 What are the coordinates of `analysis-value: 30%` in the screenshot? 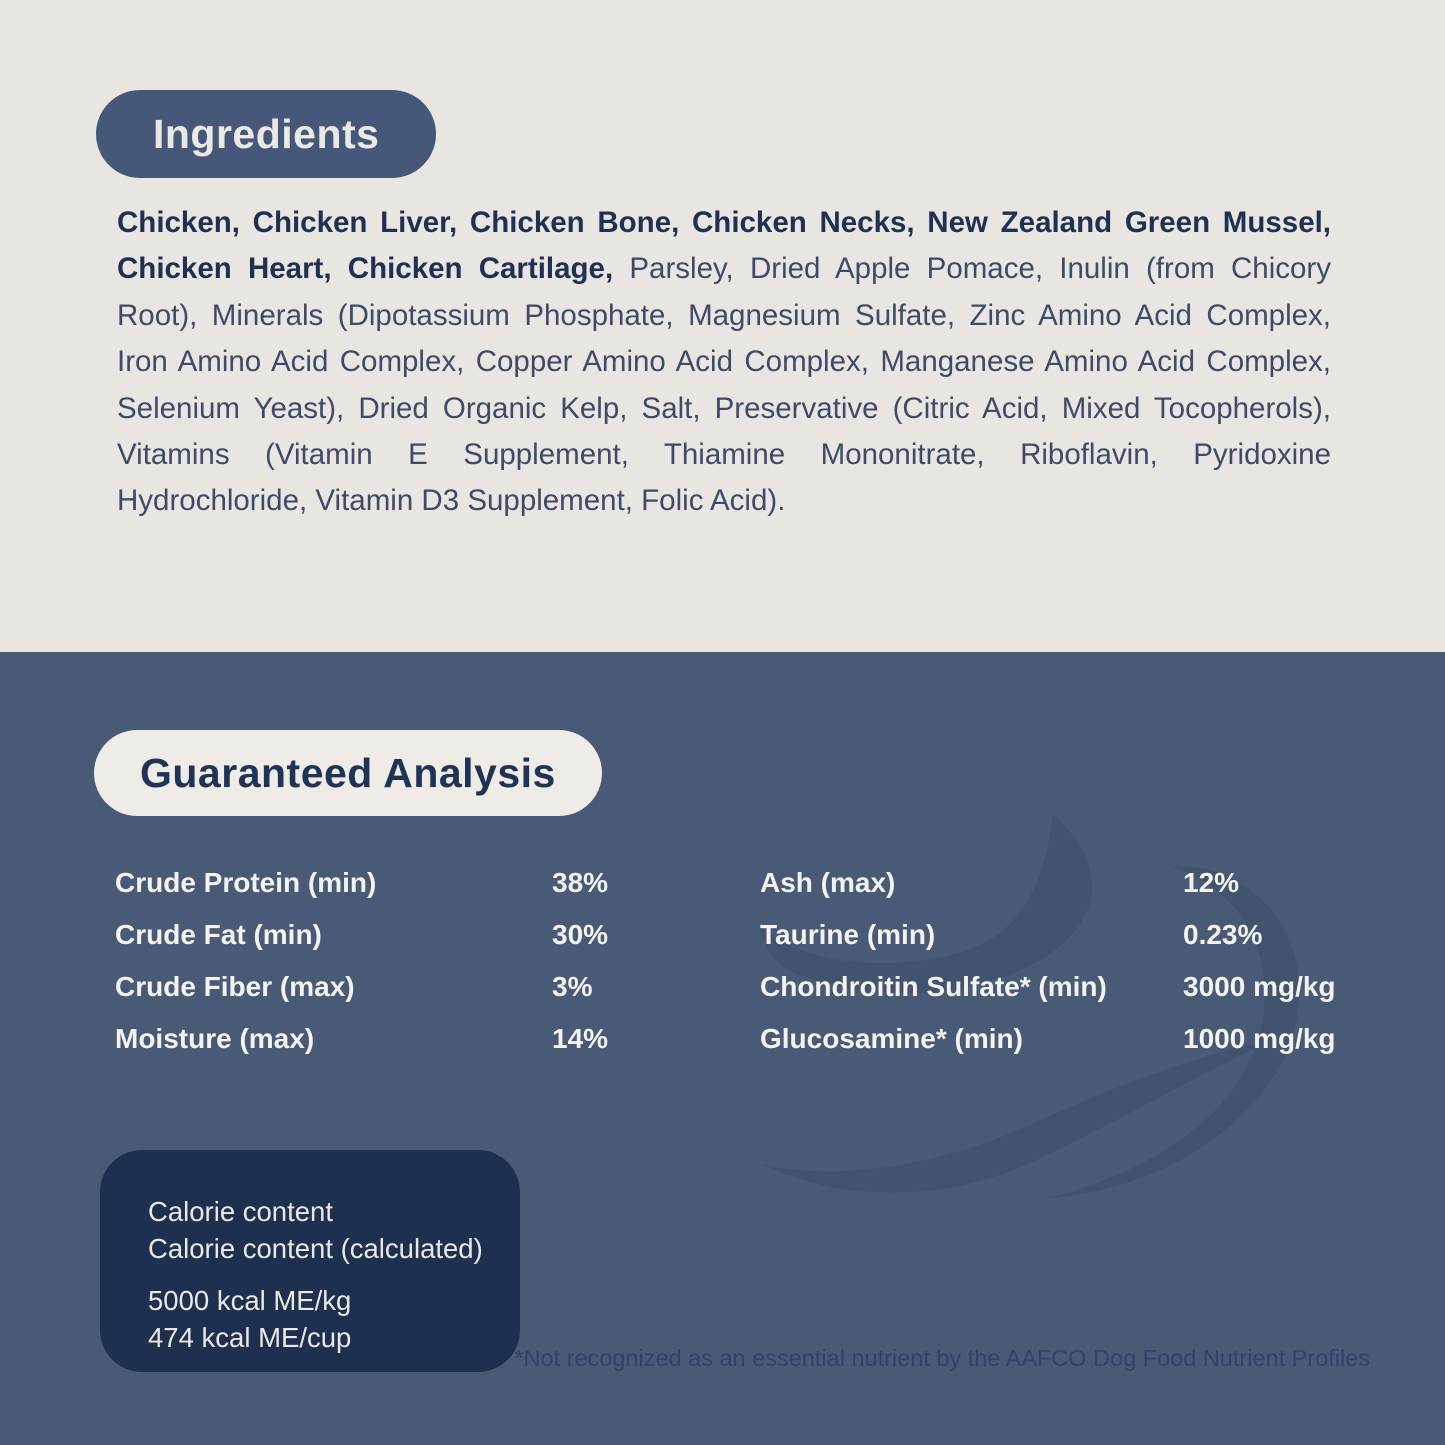 It's located at (580, 934).